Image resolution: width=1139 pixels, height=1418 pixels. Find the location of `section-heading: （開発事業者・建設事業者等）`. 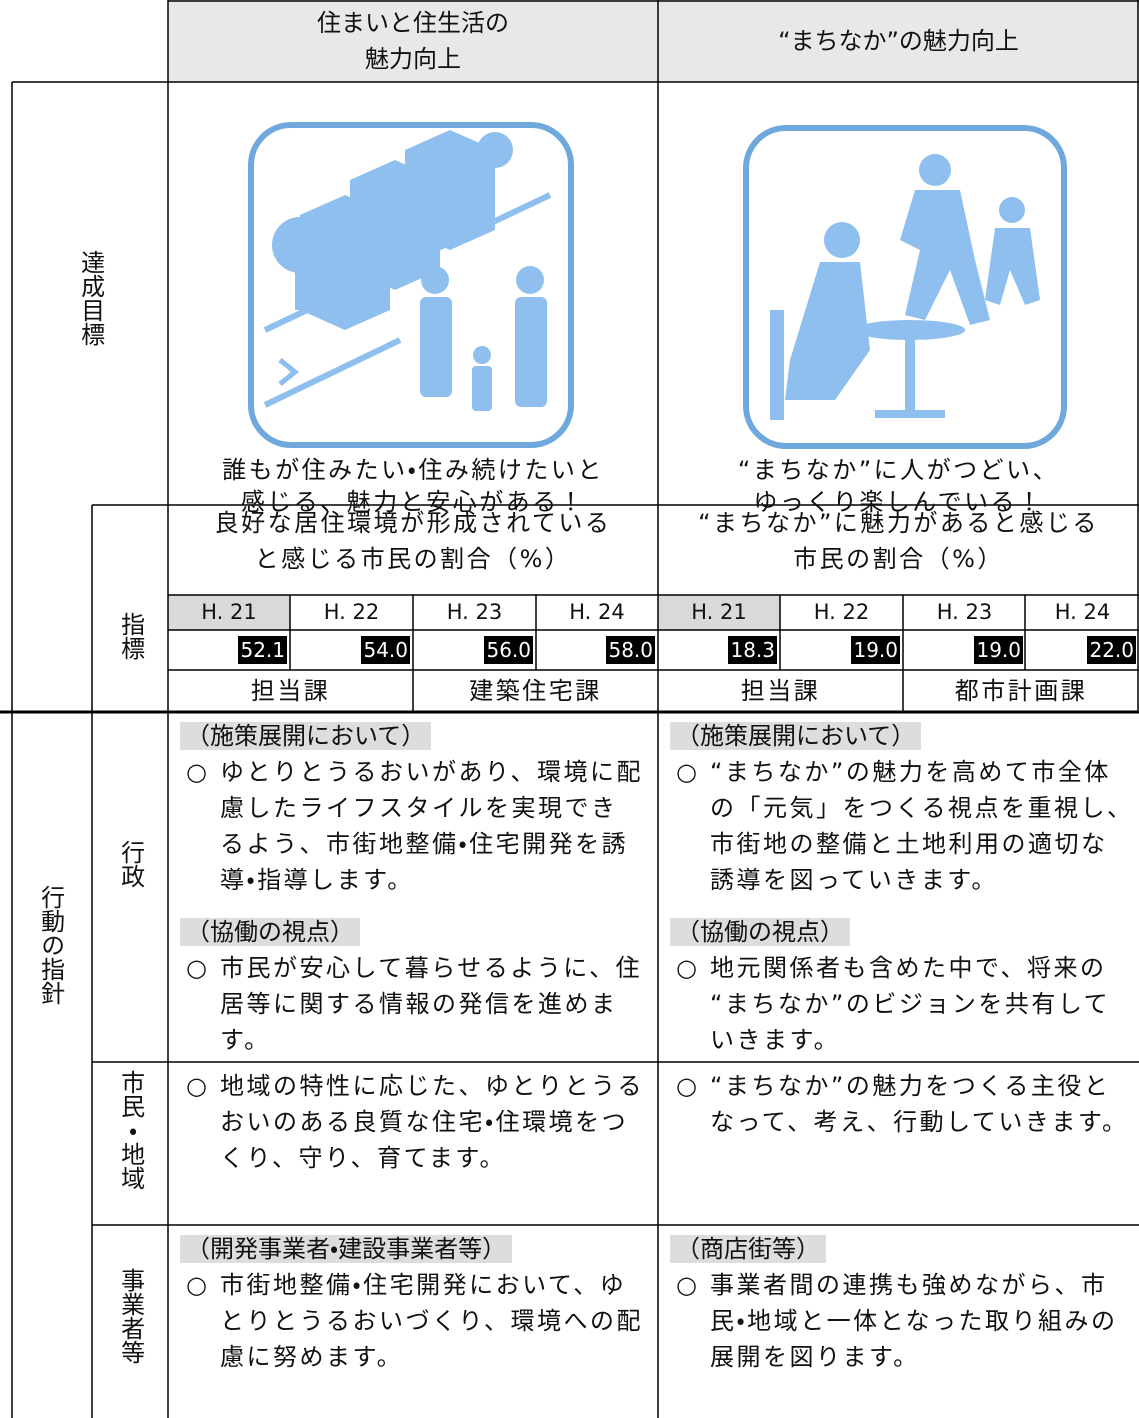

section-heading: （開発事業者・建設事業者等） is located at coordinates (346, 1249).